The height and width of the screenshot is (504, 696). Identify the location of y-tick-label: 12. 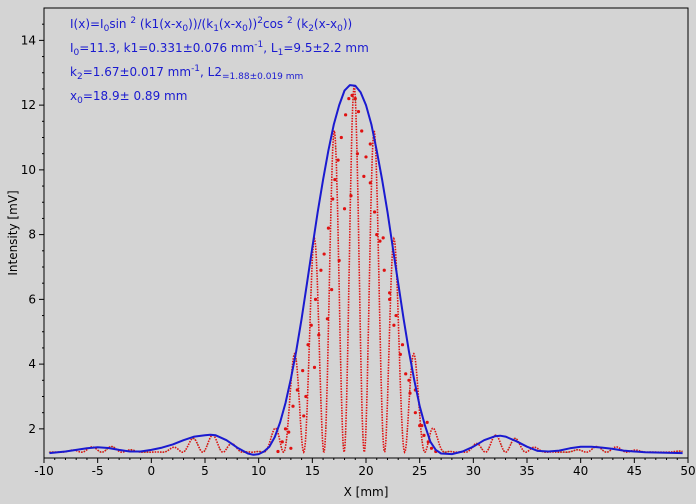
(28, 105).